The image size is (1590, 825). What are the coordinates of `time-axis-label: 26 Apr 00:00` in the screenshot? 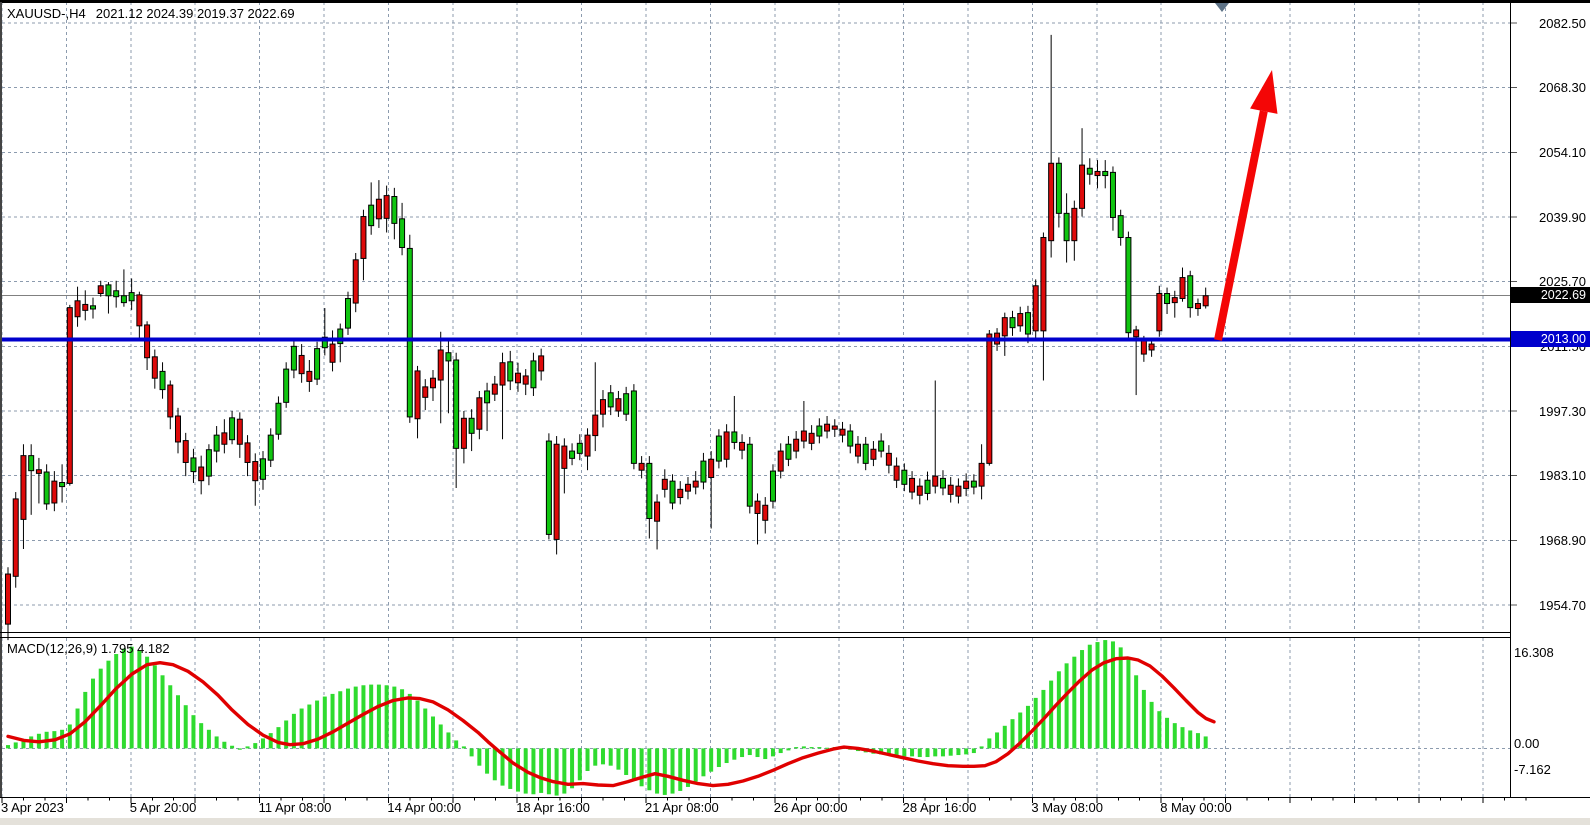 It's located at (810, 807).